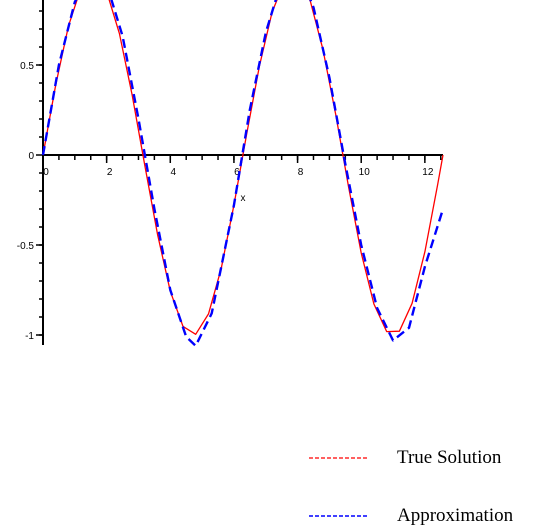  I want to click on y-tick-label: 0, so click(31, 156).